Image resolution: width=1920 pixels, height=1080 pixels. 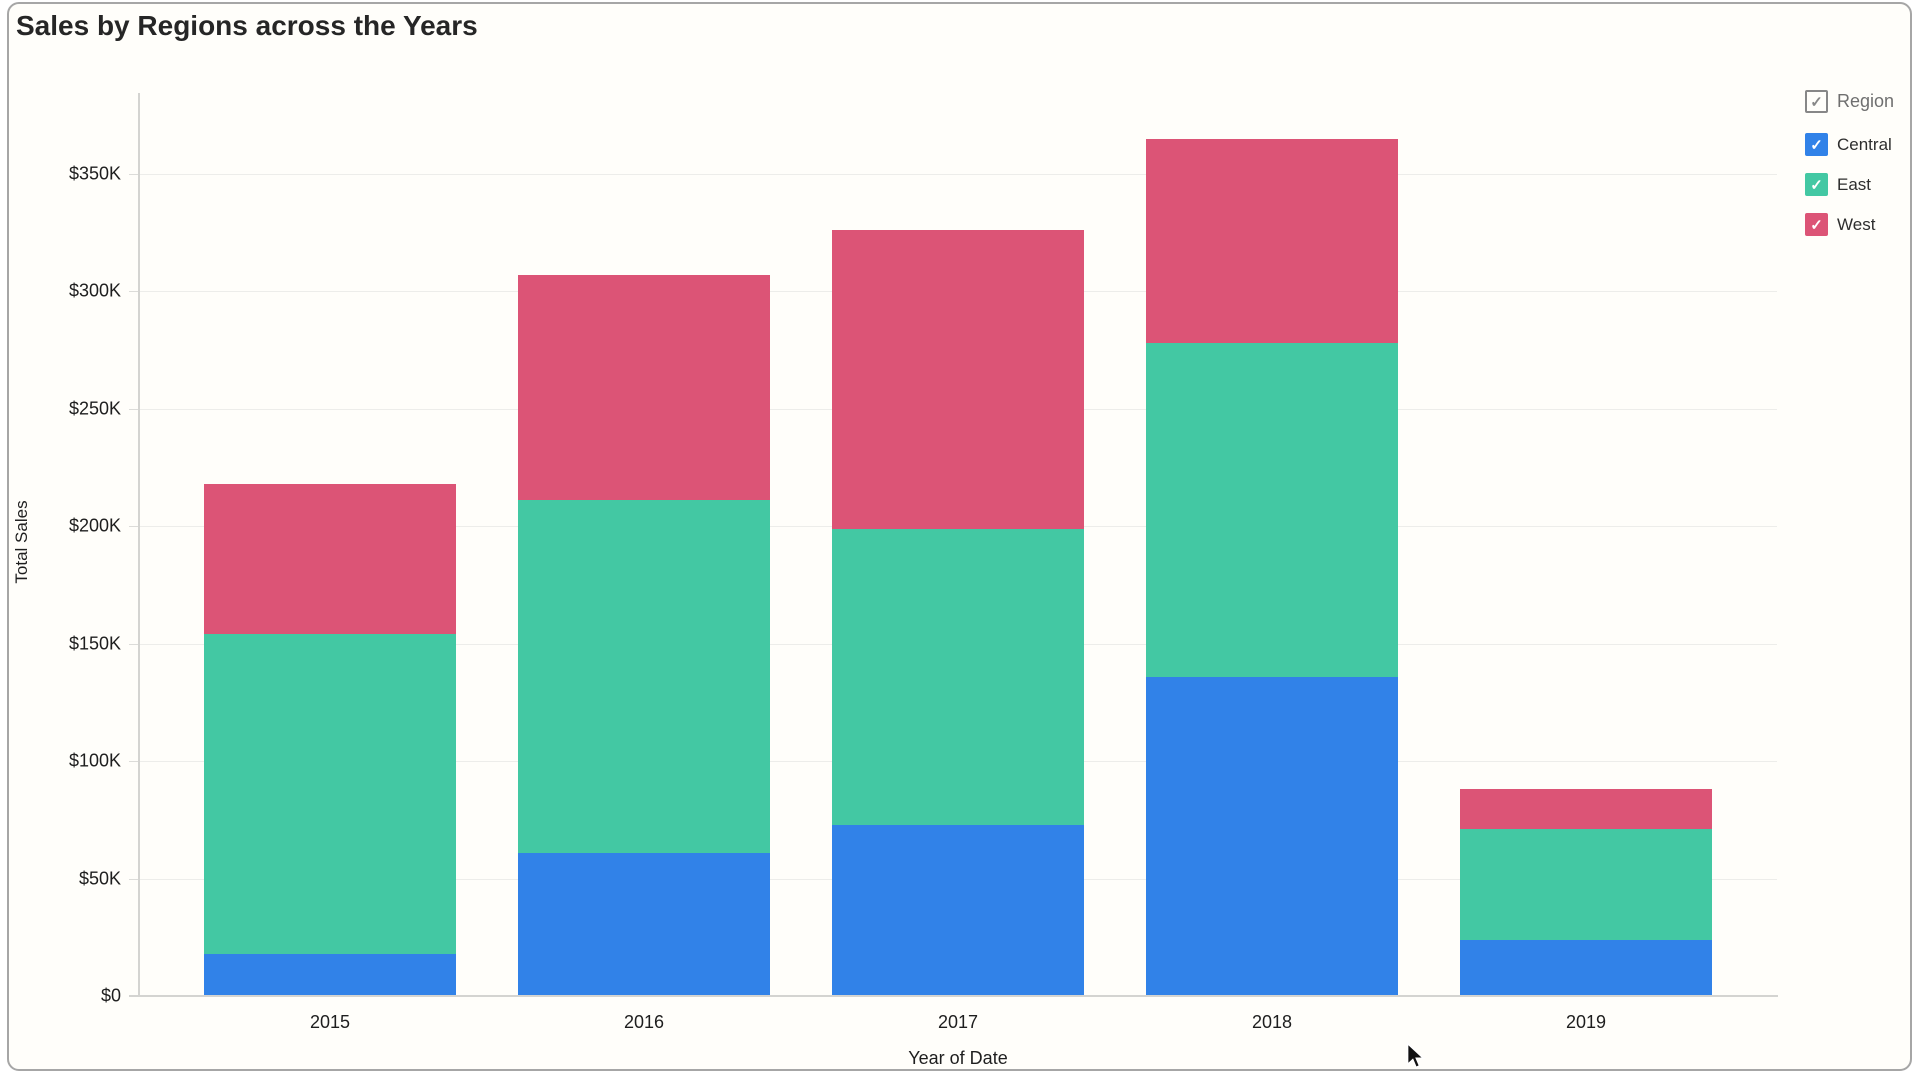 I want to click on bar-segment-2018-east, so click(x=1272, y=510).